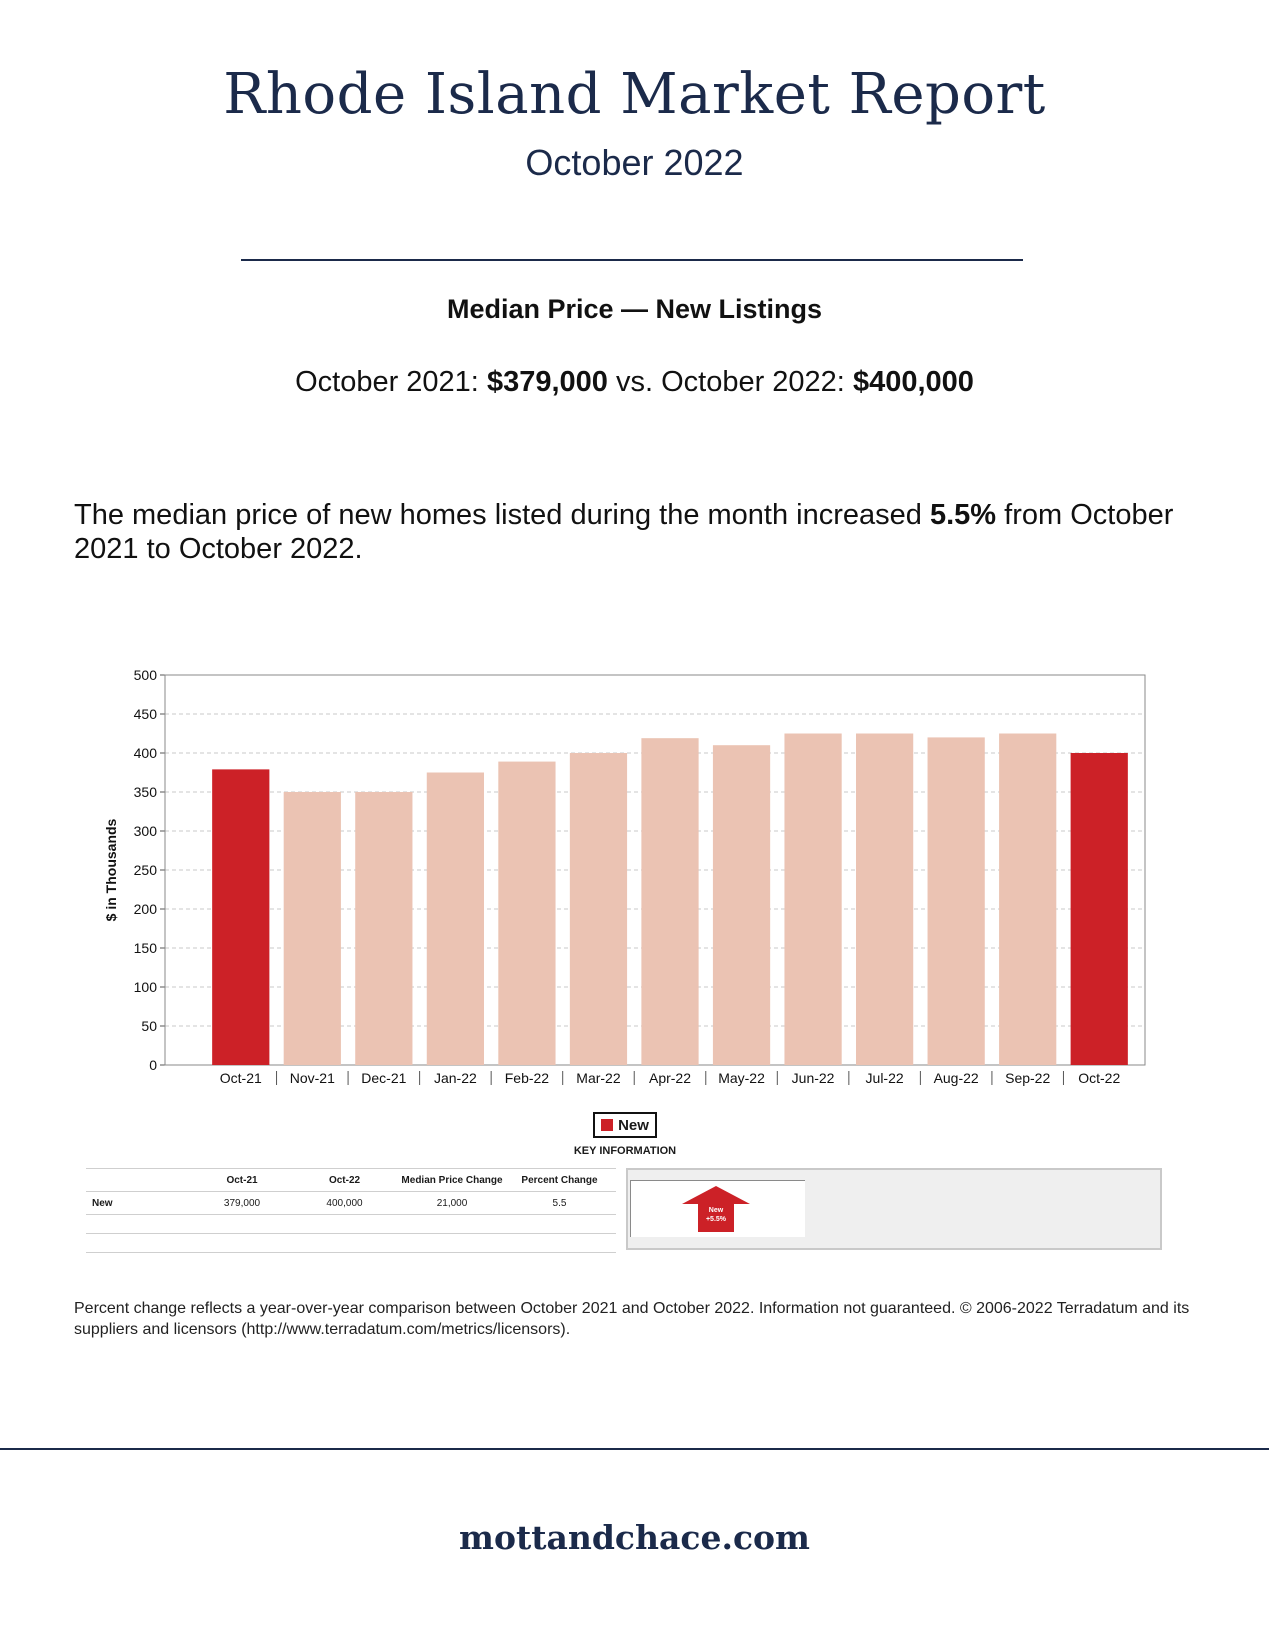  Describe the element at coordinates (102, 1203) in the screenshot. I see `table-cell: New` at that location.